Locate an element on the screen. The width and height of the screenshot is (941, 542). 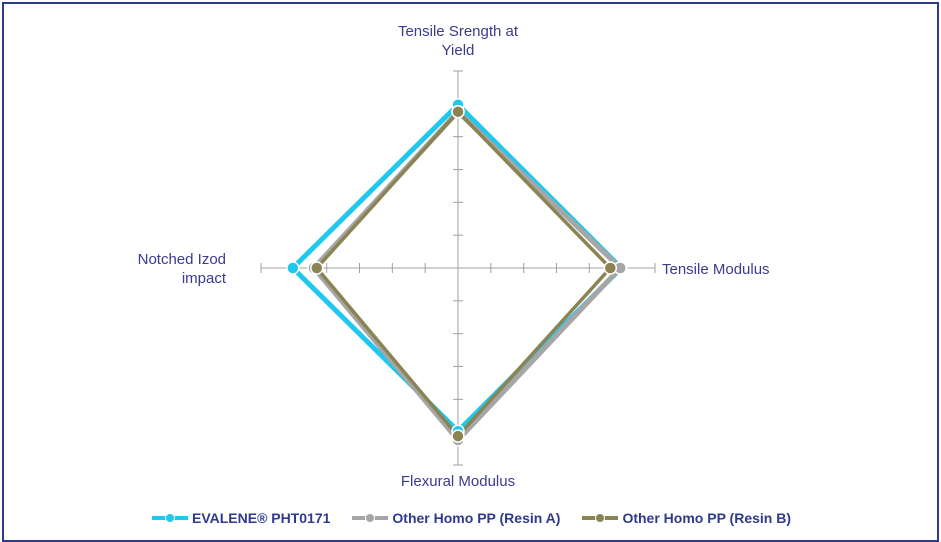
legend-label-2: Other Homo PP (Resin B) is located at coordinates (706, 518).